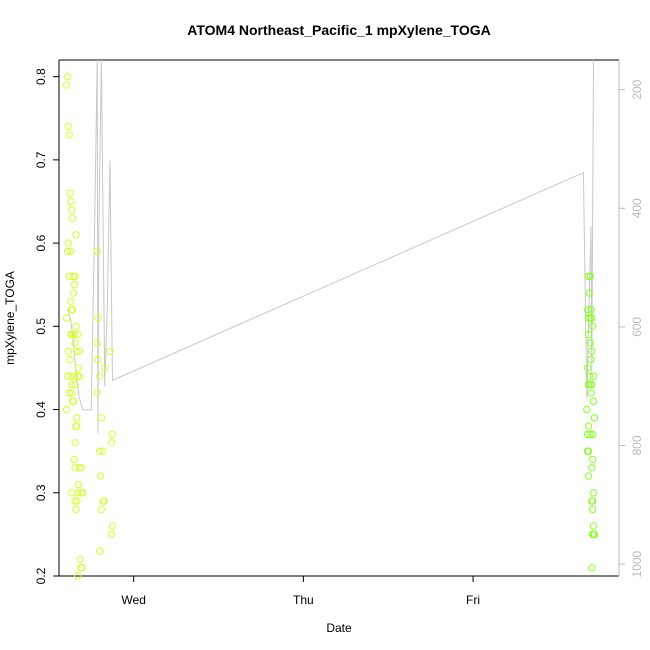 Image resolution: width=650 pixels, height=650 pixels. I want to click on y-tick-label: 0.7, so click(41, 159).